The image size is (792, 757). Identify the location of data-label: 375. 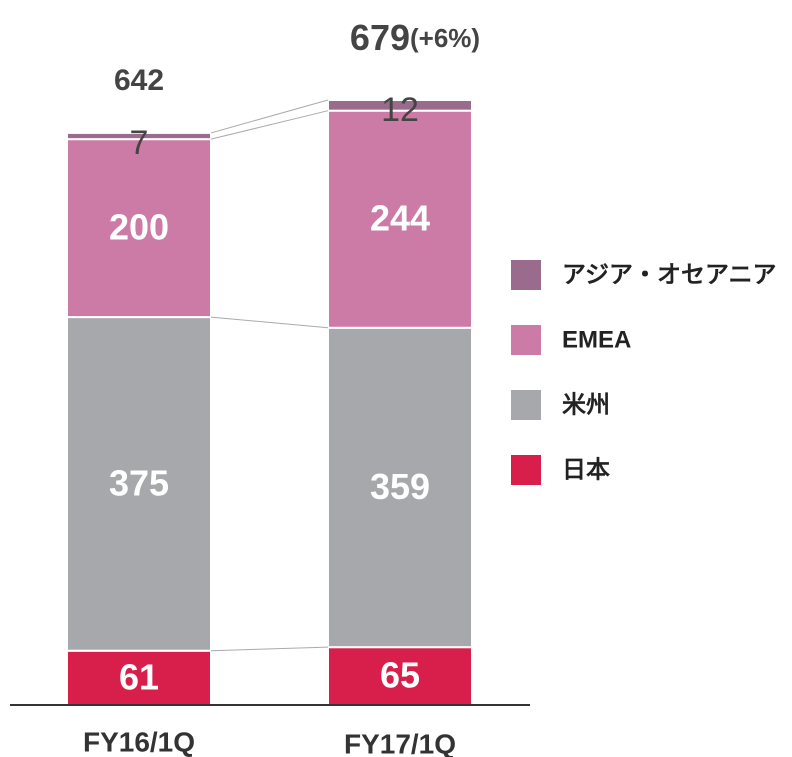
(139, 482).